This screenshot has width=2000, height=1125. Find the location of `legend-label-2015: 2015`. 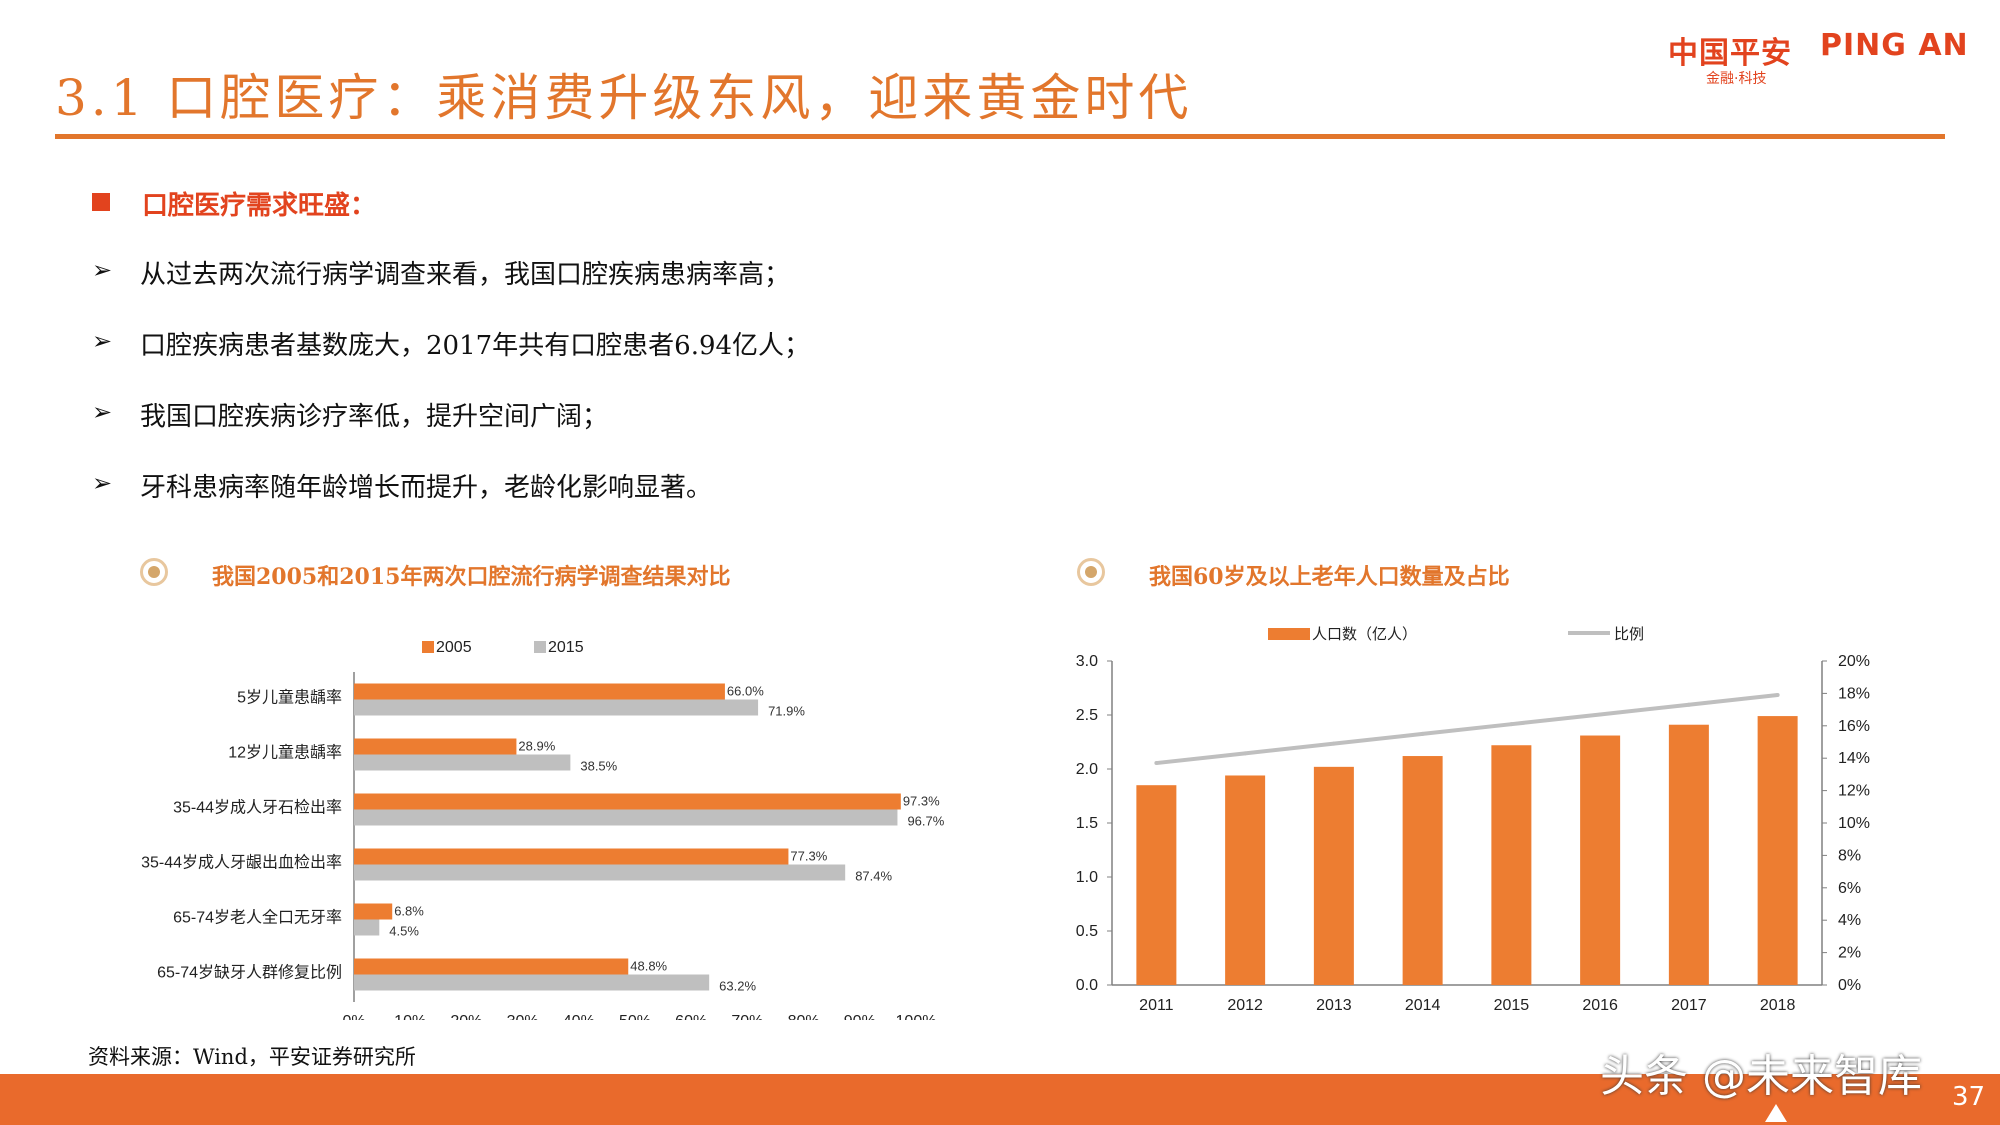

legend-label-2015: 2015 is located at coordinates (566, 647).